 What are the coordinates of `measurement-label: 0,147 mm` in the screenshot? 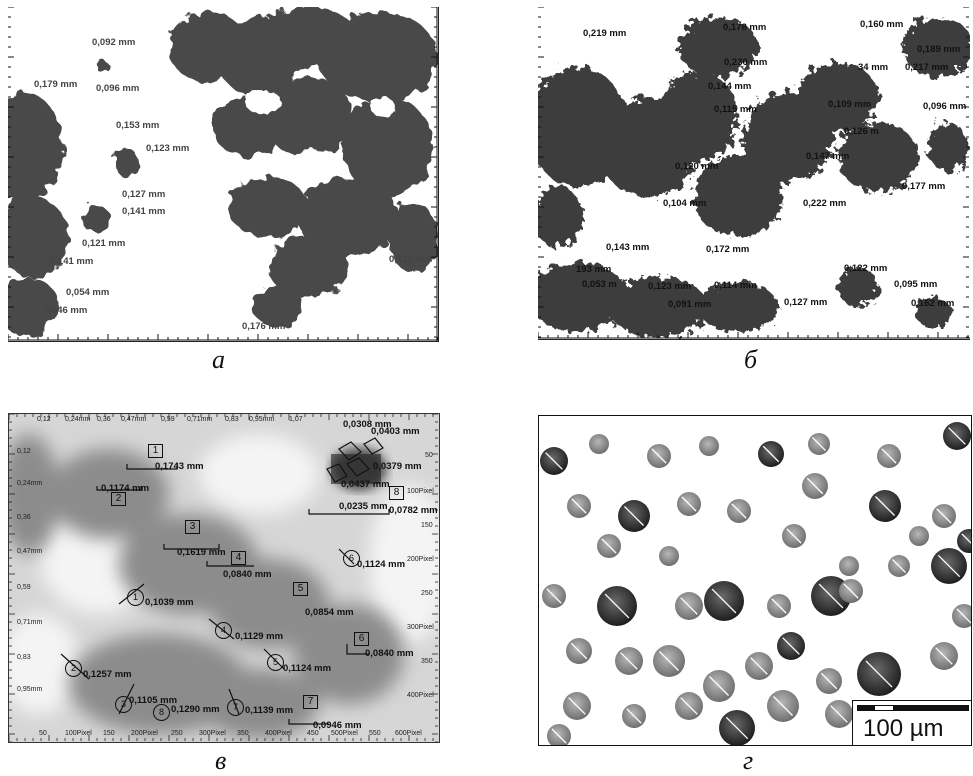 It's located at (828, 156).